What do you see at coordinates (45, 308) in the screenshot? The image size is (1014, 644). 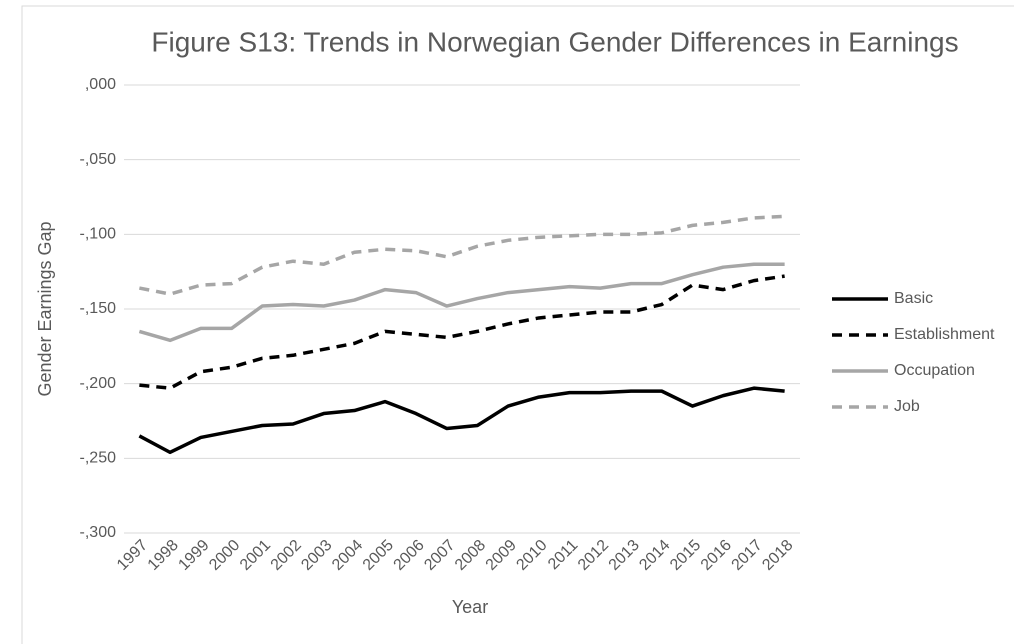 I see `y-axis-label: Gender Earnings Gap` at bounding box center [45, 308].